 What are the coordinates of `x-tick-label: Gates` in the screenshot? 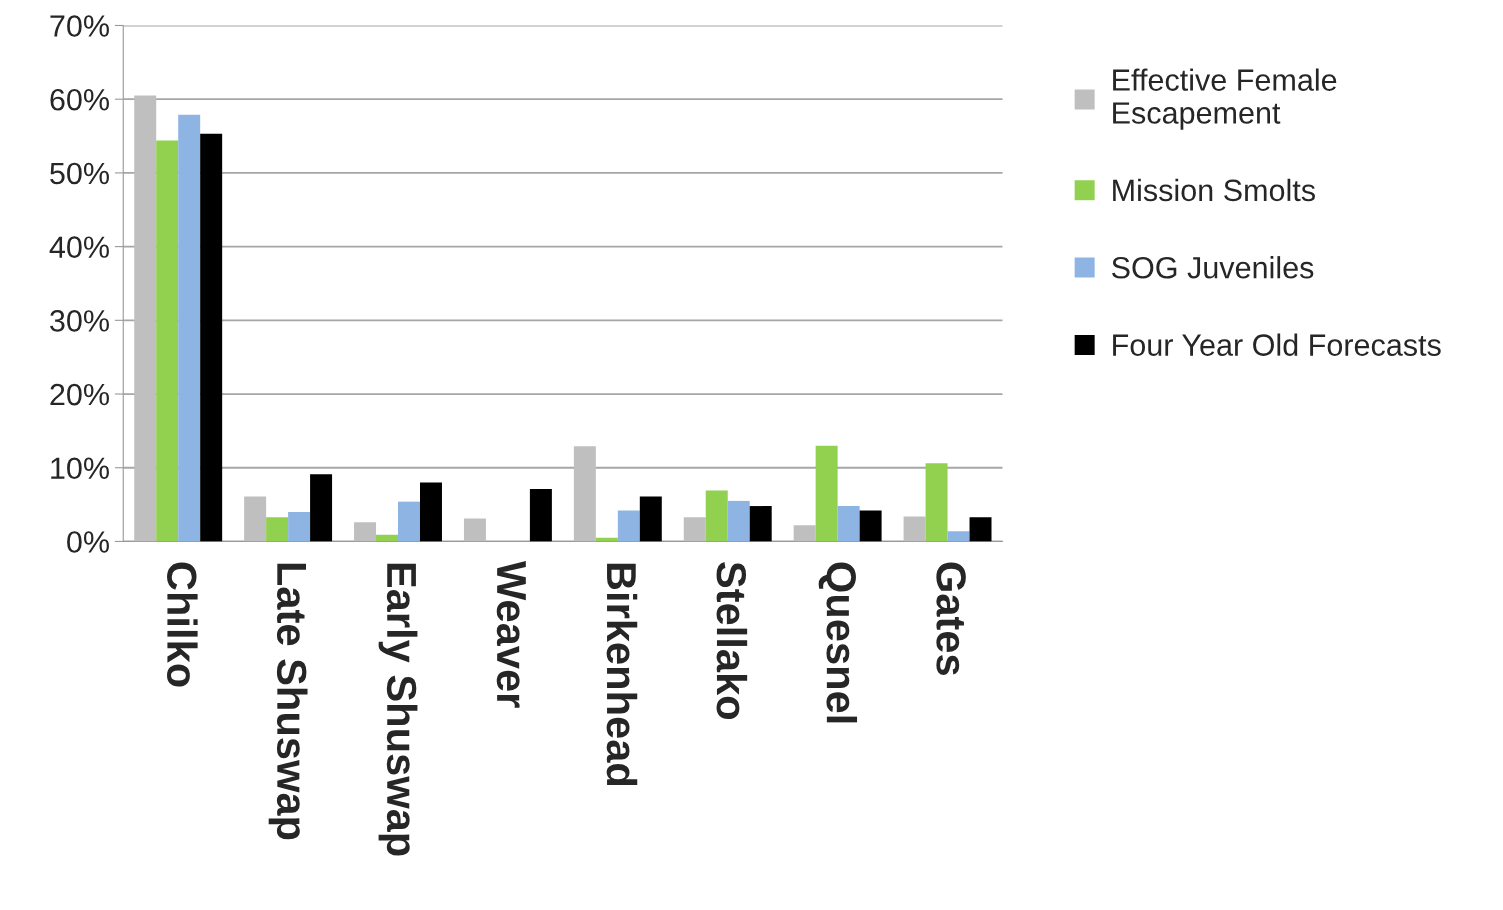 It's located at (951, 618).